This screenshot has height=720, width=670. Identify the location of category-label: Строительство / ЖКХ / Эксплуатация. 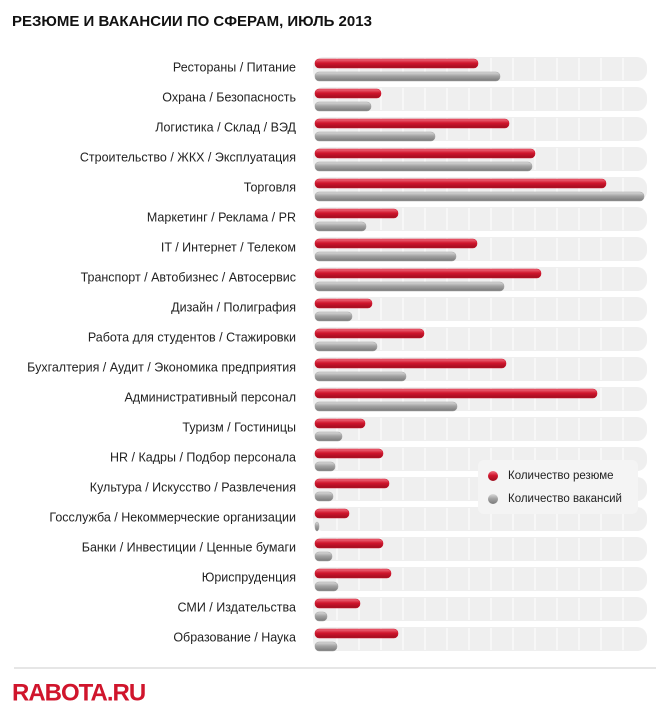
(188, 157).